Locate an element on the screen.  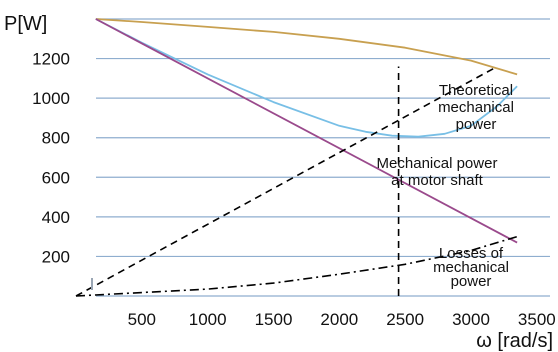
x-tick-label: 3500 is located at coordinates (537, 319).